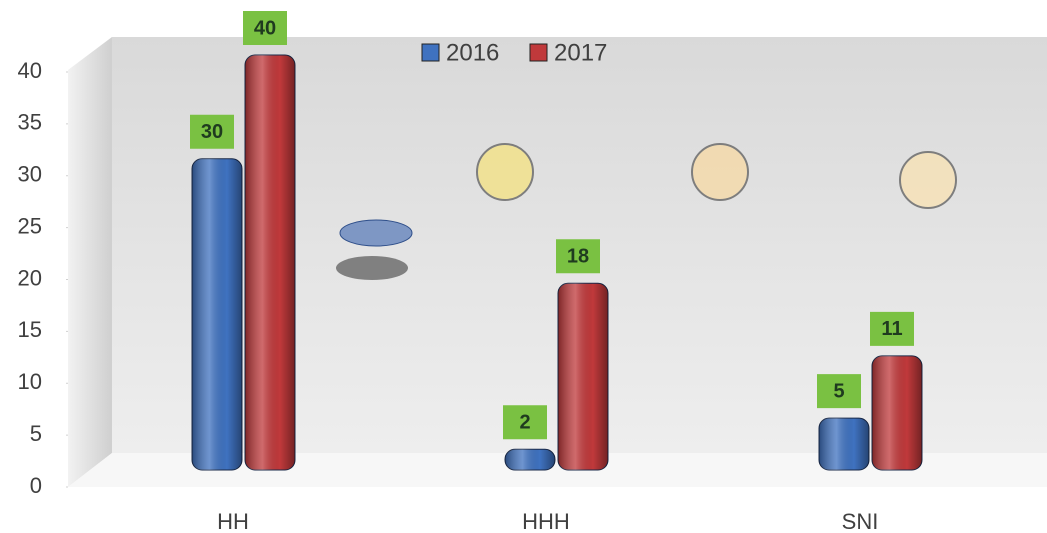 The image size is (1047, 533). Describe the element at coordinates (472, 52) in the screenshot. I see `legend-label: 2016` at that location.